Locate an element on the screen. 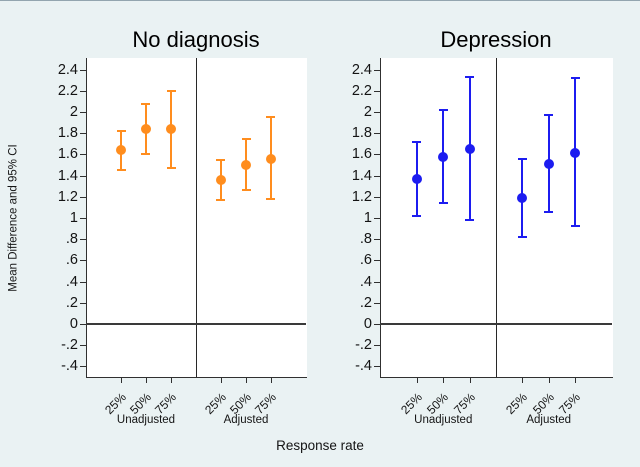 The image size is (640, 467). x-axis-title: Response rate is located at coordinates (320, 445).